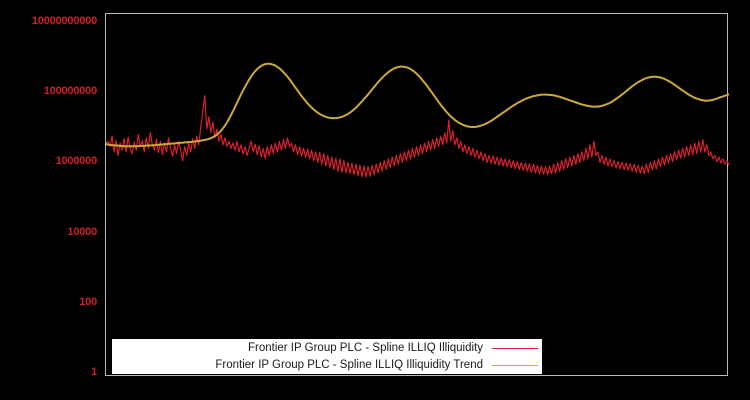  Describe the element at coordinates (94, 372) in the screenshot. I see `y-axis-tick-label: 1` at that location.